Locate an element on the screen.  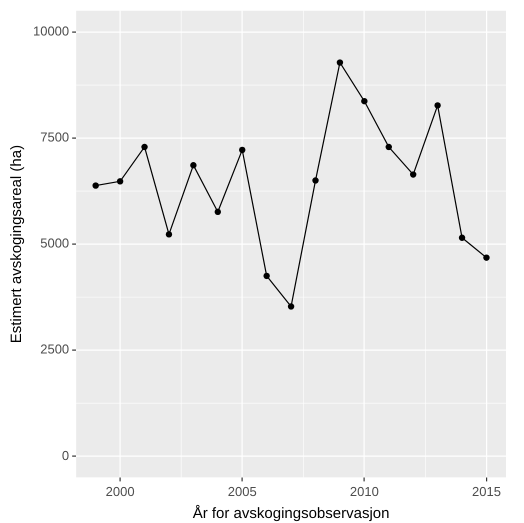
x-axis-title: År for avskogingsobservasjon is located at coordinates (291, 513).